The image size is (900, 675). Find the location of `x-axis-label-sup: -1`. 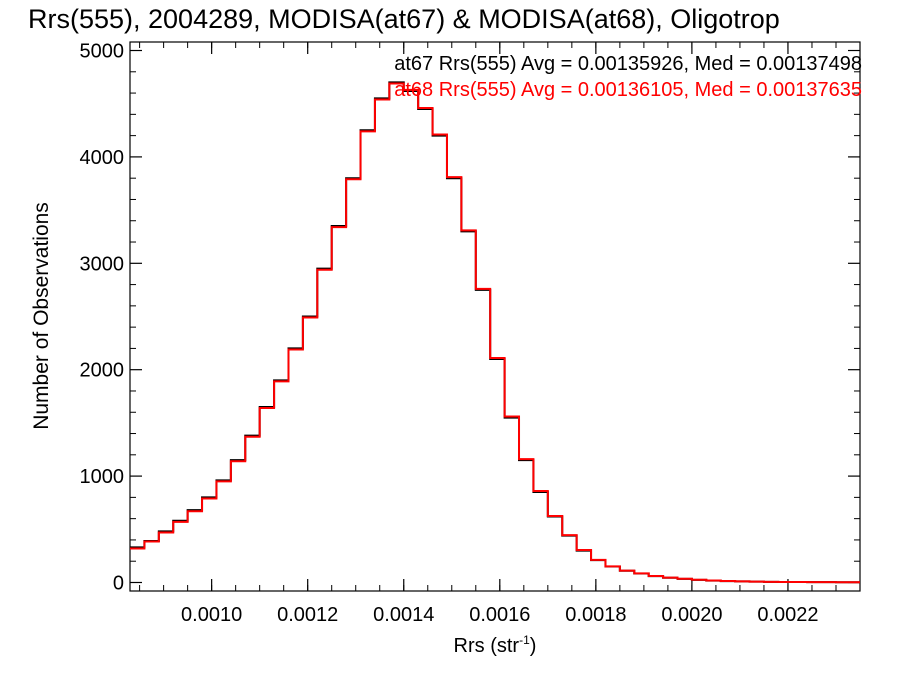

x-axis-label-sup: -1 is located at coordinates (524, 640).